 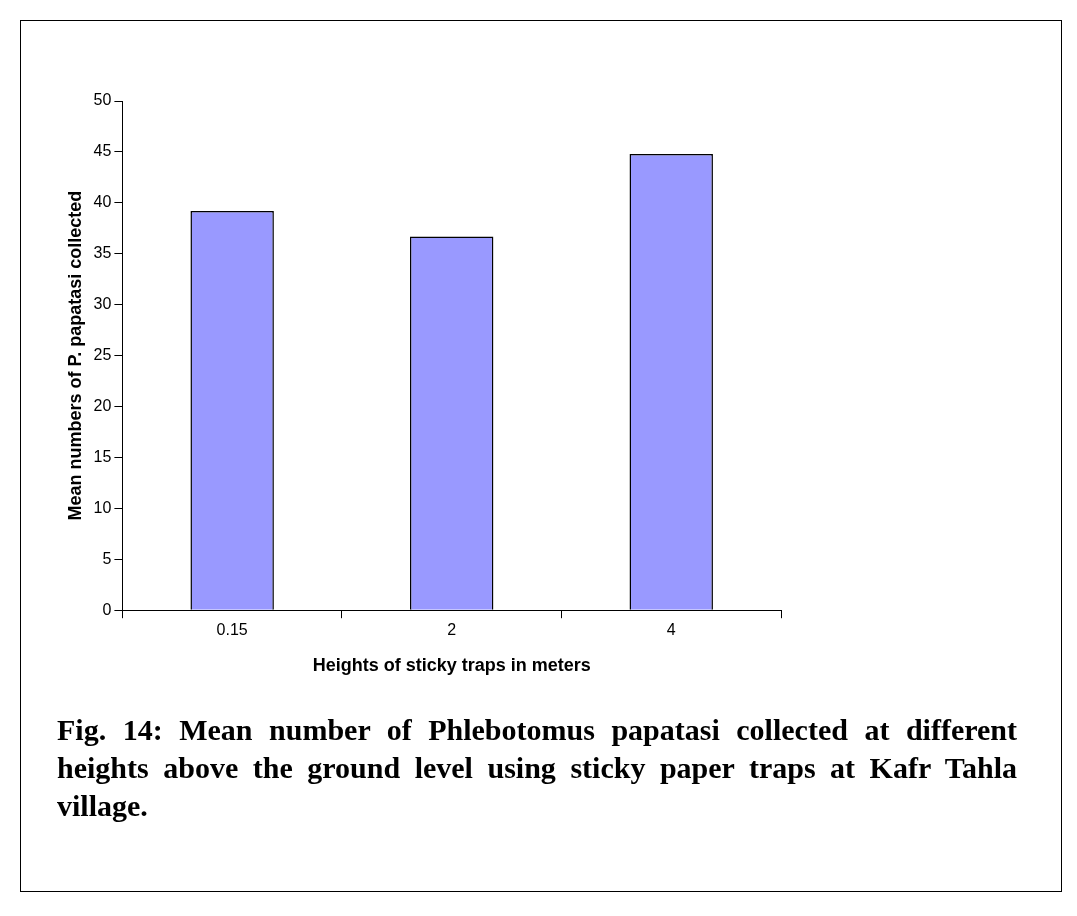 What do you see at coordinates (102, 456) in the screenshot?
I see `y-tick-label: 15` at bounding box center [102, 456].